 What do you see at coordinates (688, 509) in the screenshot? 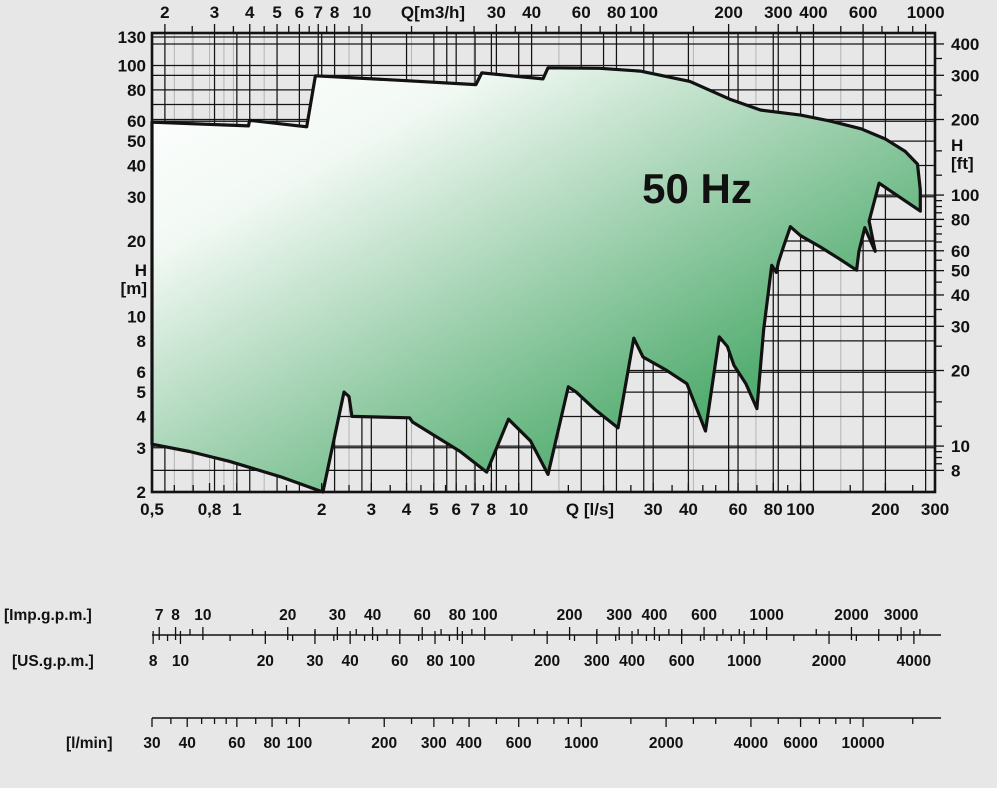
I see `bottom-axis-tick-label: 40` at bounding box center [688, 509].